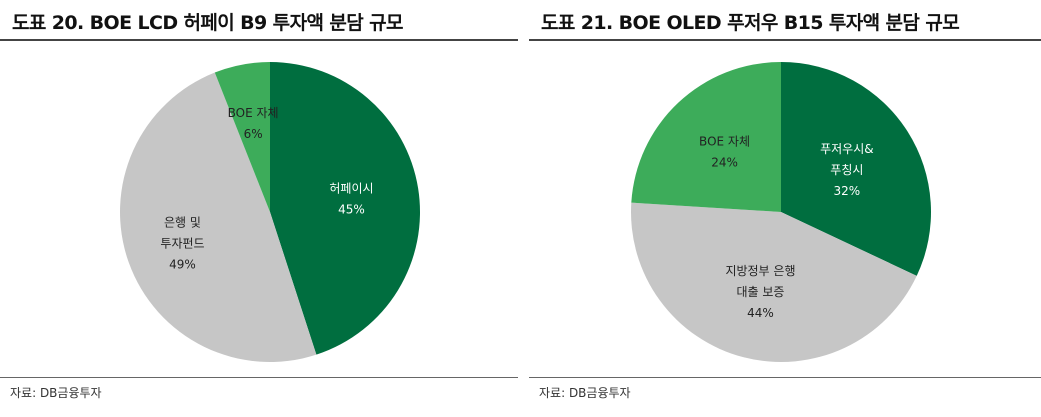  What do you see at coordinates (351, 210) in the screenshot?
I see `slice-value-label: 45%` at bounding box center [351, 210].